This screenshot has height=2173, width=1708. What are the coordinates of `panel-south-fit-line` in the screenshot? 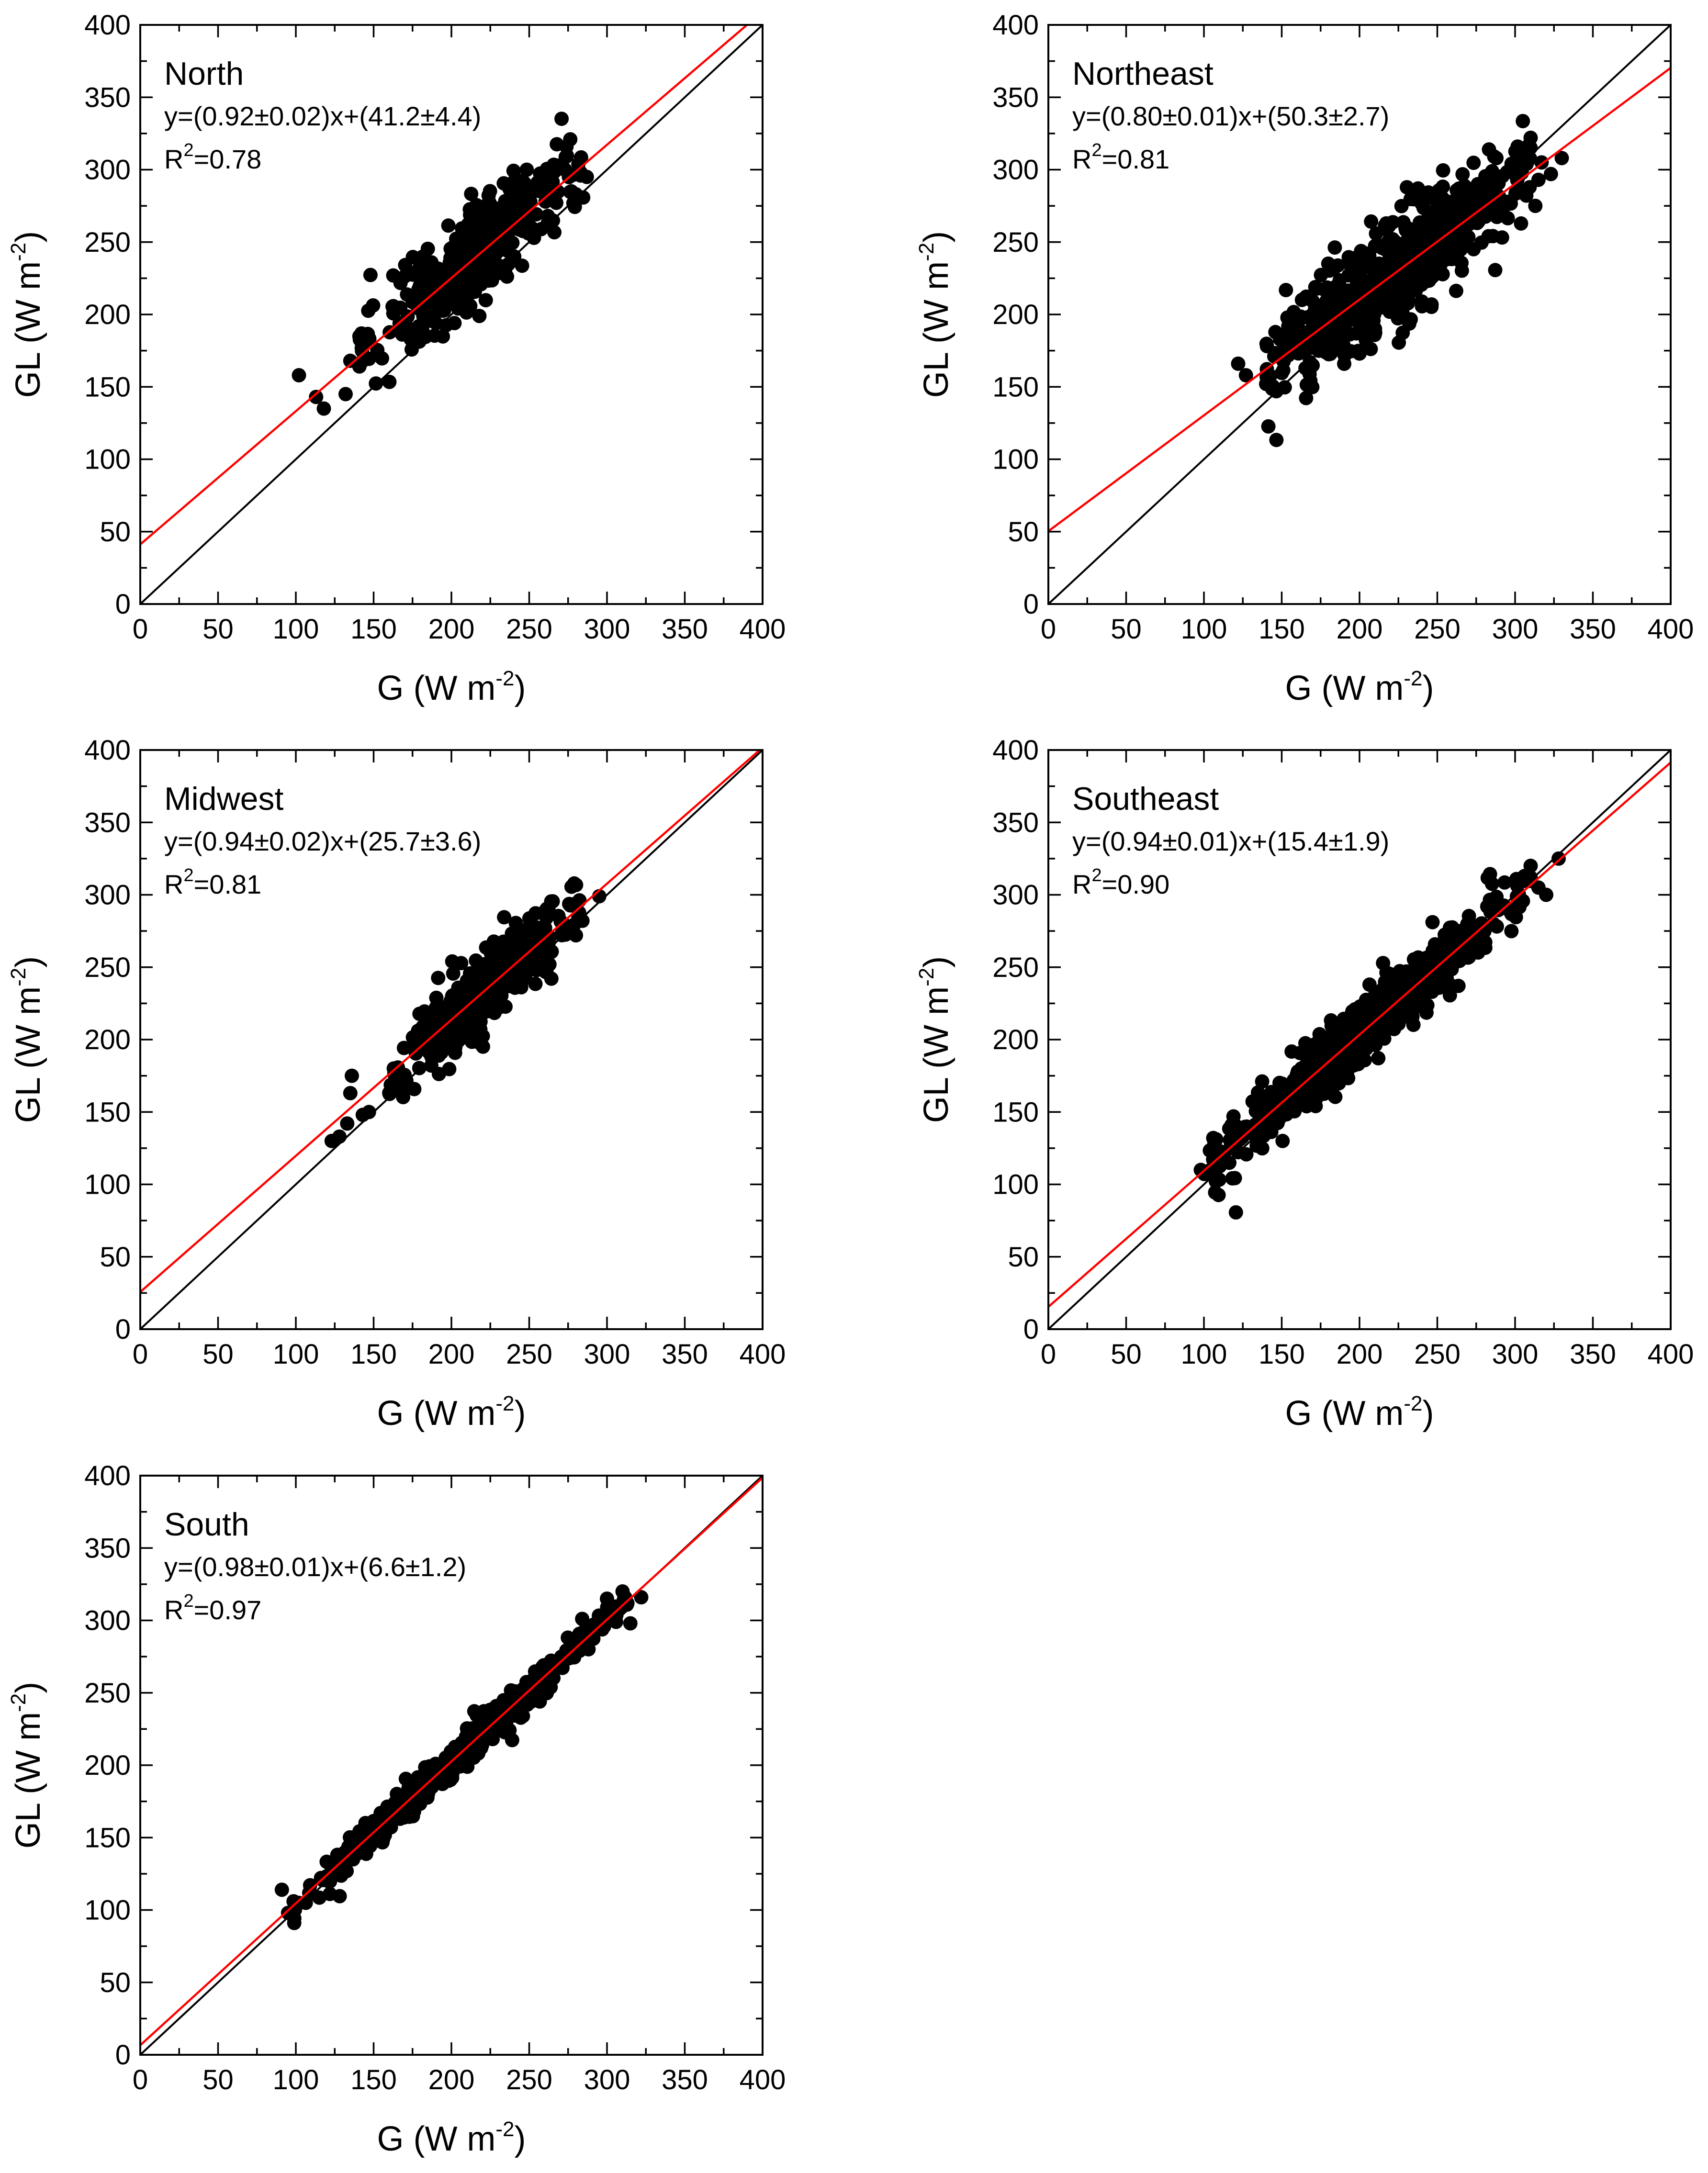 It's located at (451, 1761).